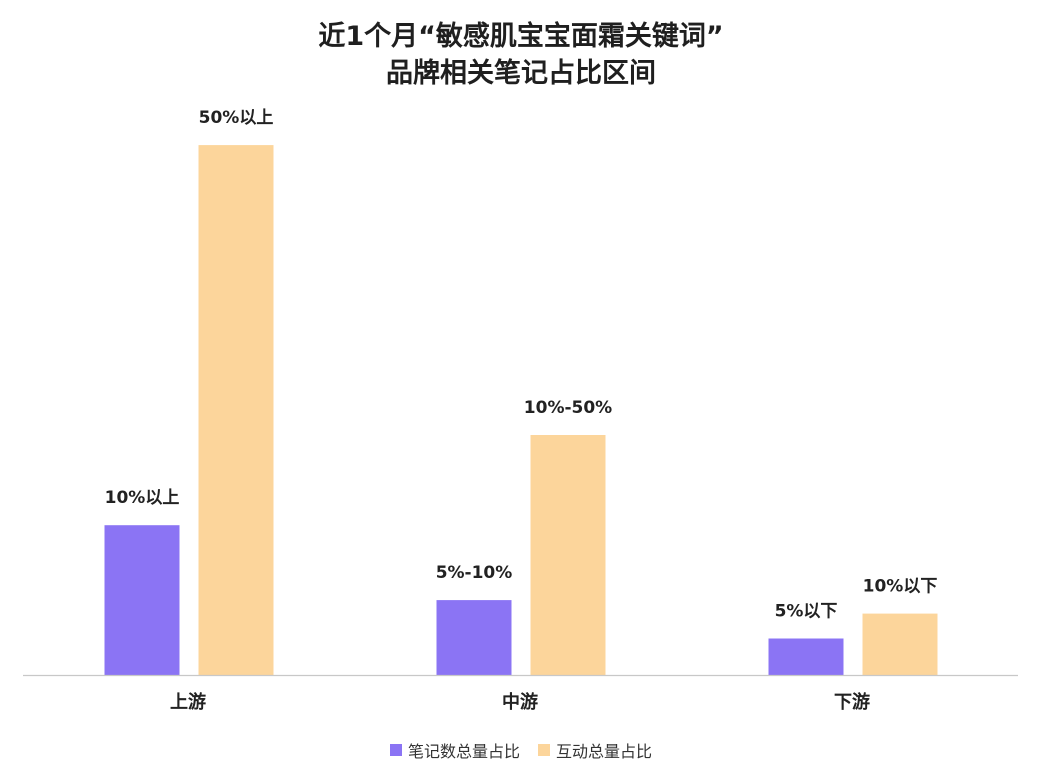 Image resolution: width=1042 pixels, height=782 pixels. I want to click on x-tick-label-1: 中游, so click(520, 702).